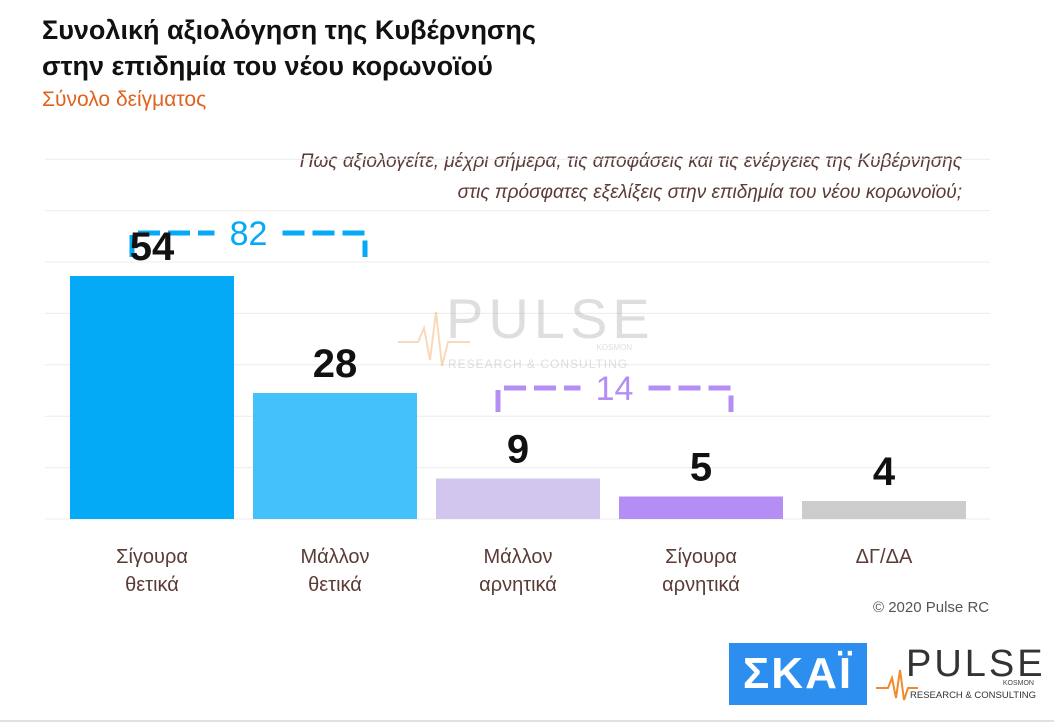  What do you see at coordinates (334, 557) in the screenshot?
I see `category-label-2: Μάλλον` at bounding box center [334, 557].